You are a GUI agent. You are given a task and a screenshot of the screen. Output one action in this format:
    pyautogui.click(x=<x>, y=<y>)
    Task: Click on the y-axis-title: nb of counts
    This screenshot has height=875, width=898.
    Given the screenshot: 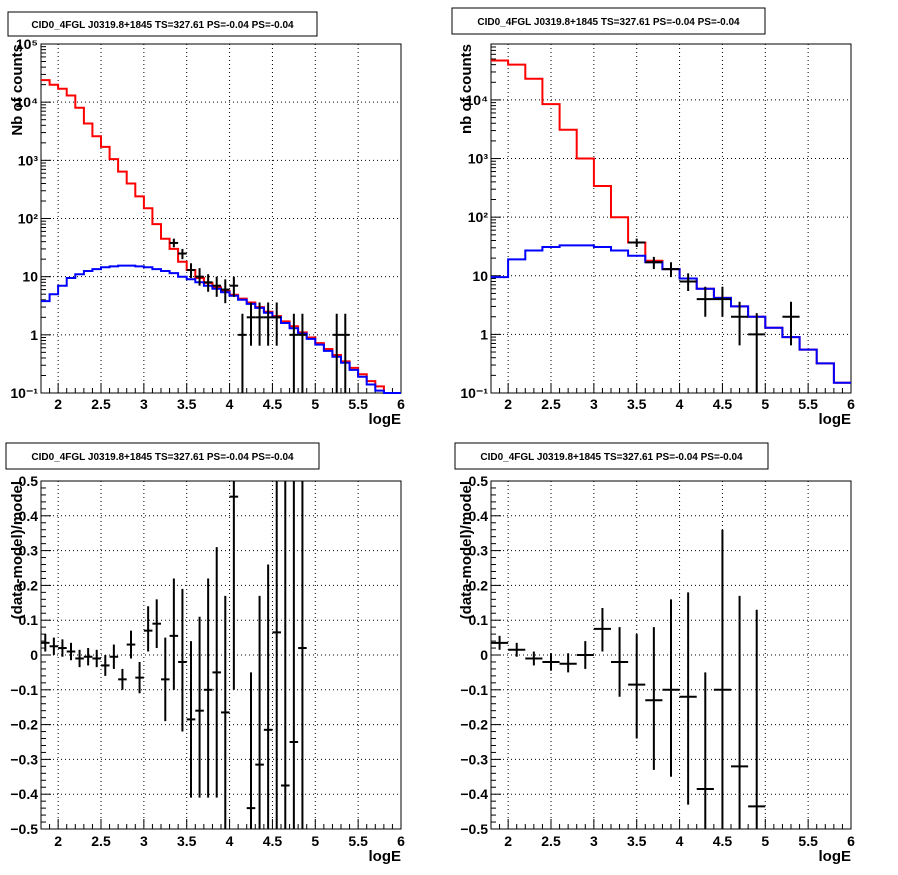 What is the action you would take?
    pyautogui.click(x=466, y=89)
    